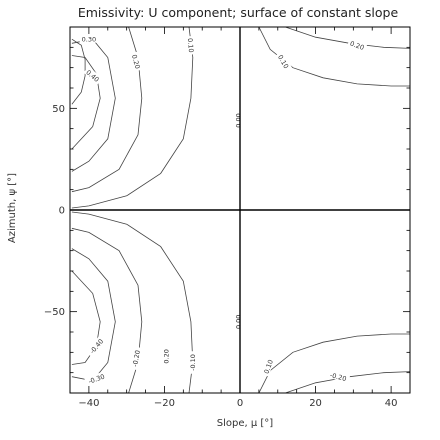  I want to click on contour-label: -0.10, so click(193, 362).